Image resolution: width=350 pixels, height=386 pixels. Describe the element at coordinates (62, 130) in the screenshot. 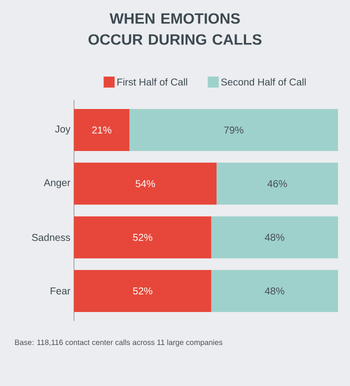

I see `y-tick-label: Joy` at that location.